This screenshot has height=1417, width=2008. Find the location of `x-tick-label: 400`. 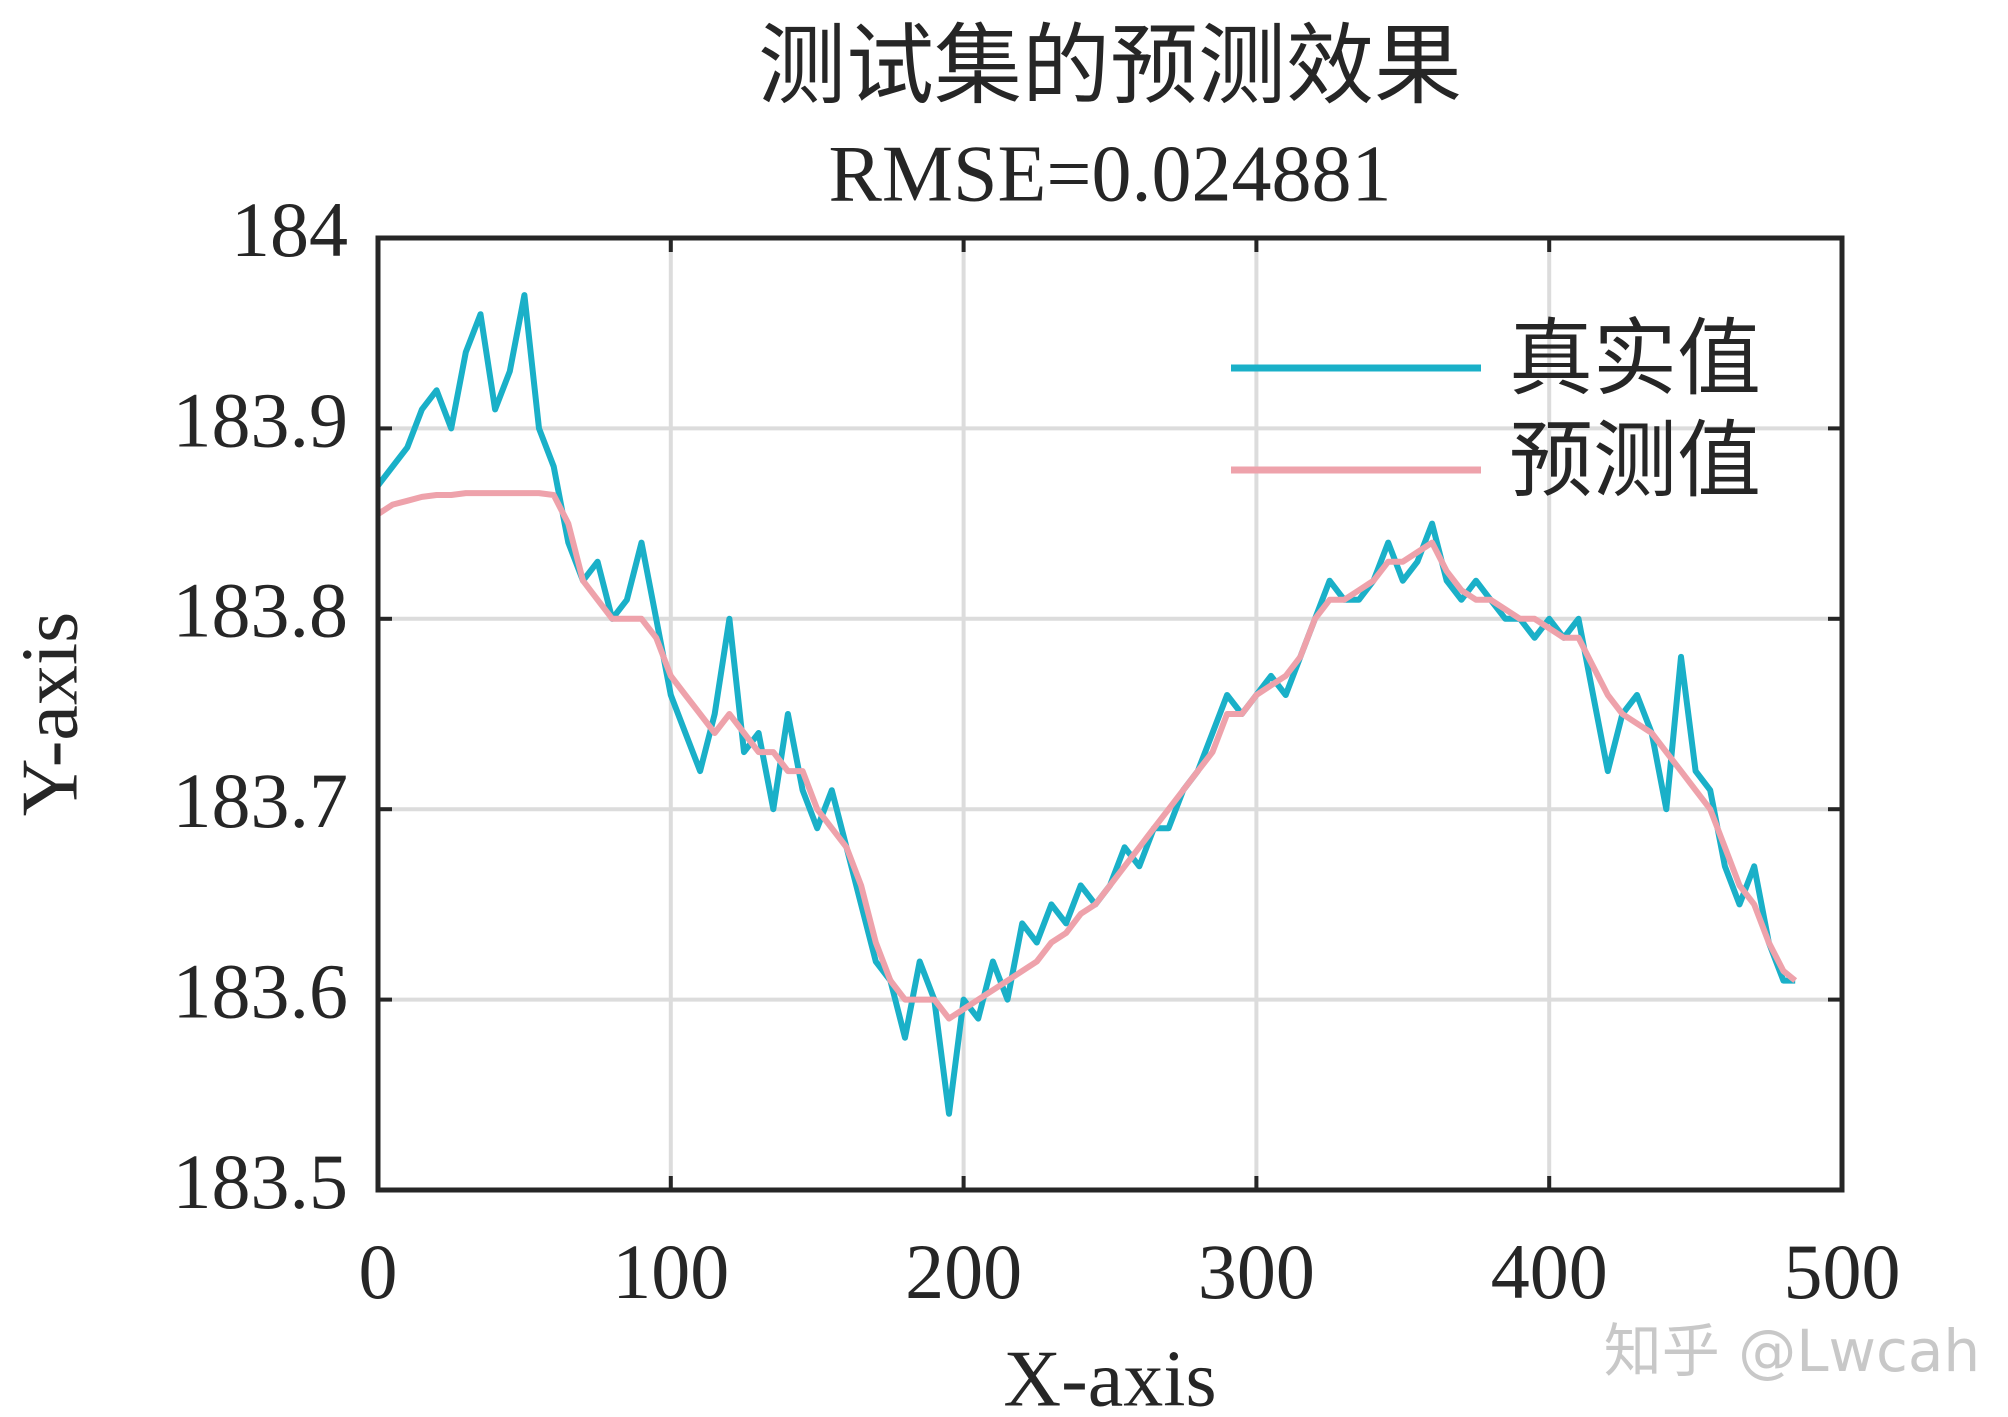

x-tick-label: 400 is located at coordinates (1549, 1271).